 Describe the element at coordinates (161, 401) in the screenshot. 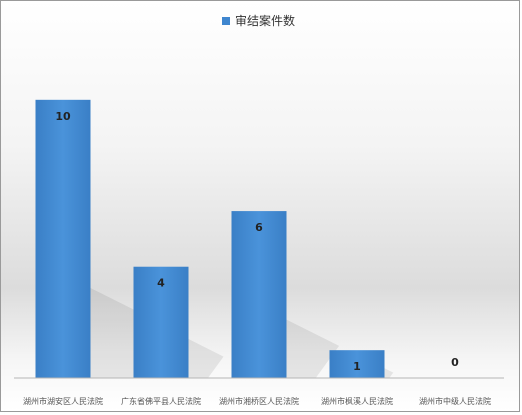

I see `x-tick-label: 广东省佛平县人民法院` at that location.